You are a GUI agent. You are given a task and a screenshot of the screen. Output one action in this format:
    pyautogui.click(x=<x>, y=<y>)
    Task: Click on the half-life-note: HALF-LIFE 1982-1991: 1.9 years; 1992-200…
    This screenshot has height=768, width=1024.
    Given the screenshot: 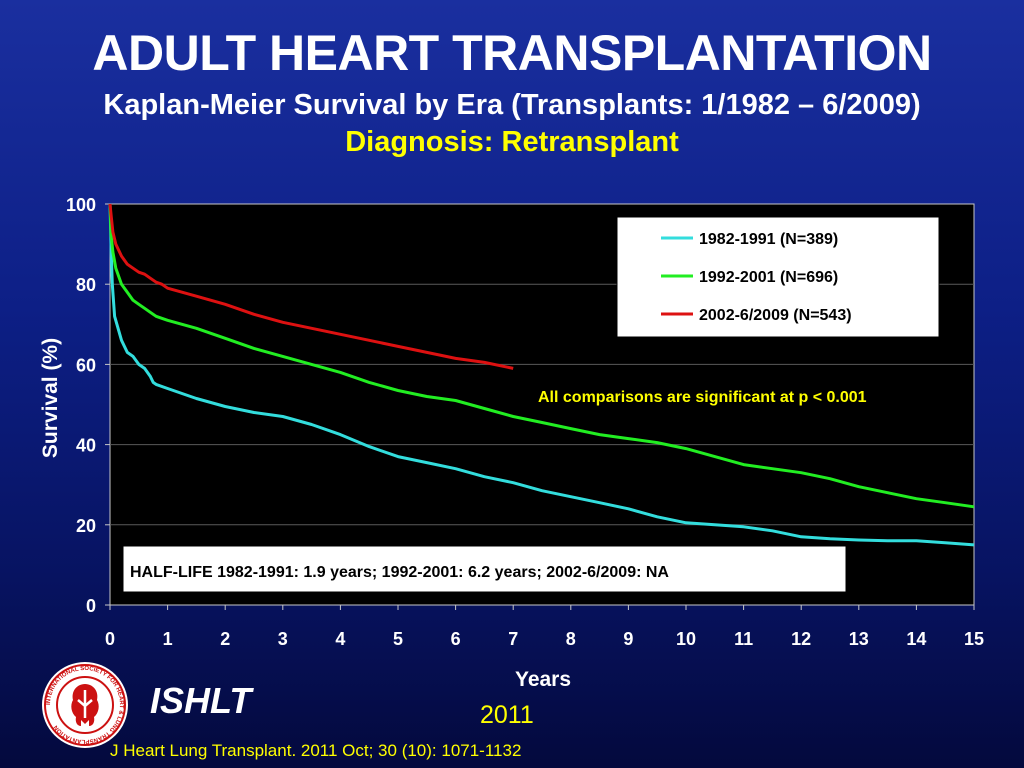 What is the action you would take?
    pyautogui.click(x=399, y=572)
    